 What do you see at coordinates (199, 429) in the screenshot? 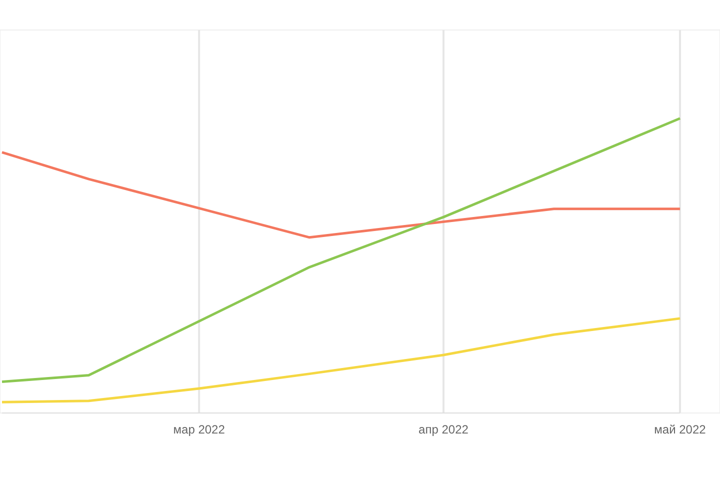
I see `x-tick-label: мар 2022` at bounding box center [199, 429].